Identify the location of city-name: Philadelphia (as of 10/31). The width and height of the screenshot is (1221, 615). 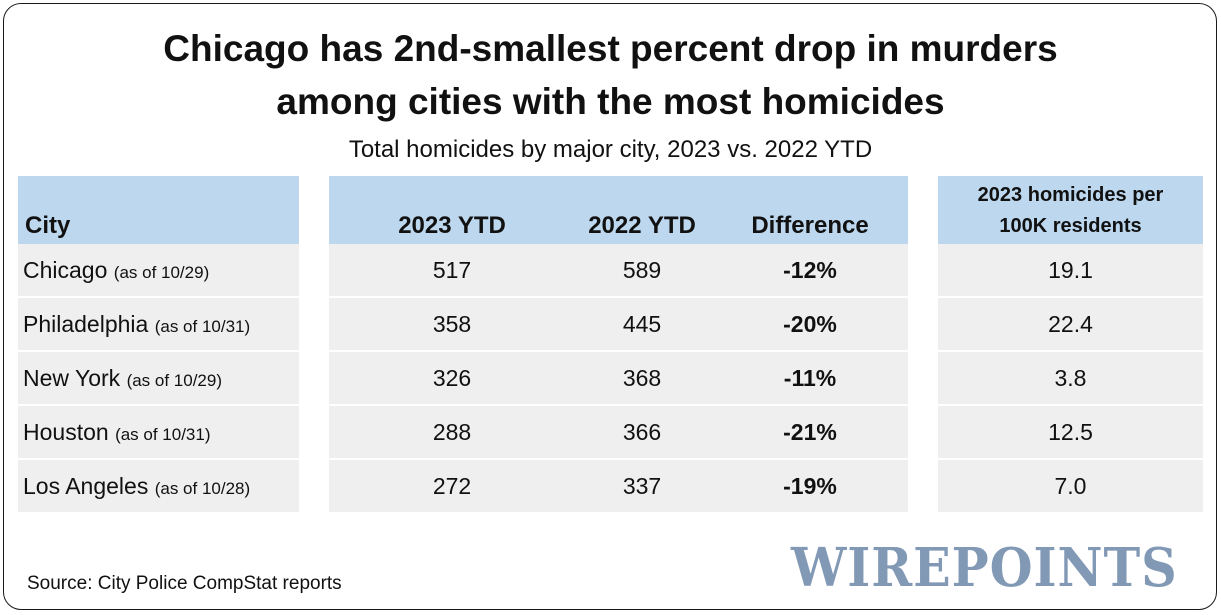
(136, 325).